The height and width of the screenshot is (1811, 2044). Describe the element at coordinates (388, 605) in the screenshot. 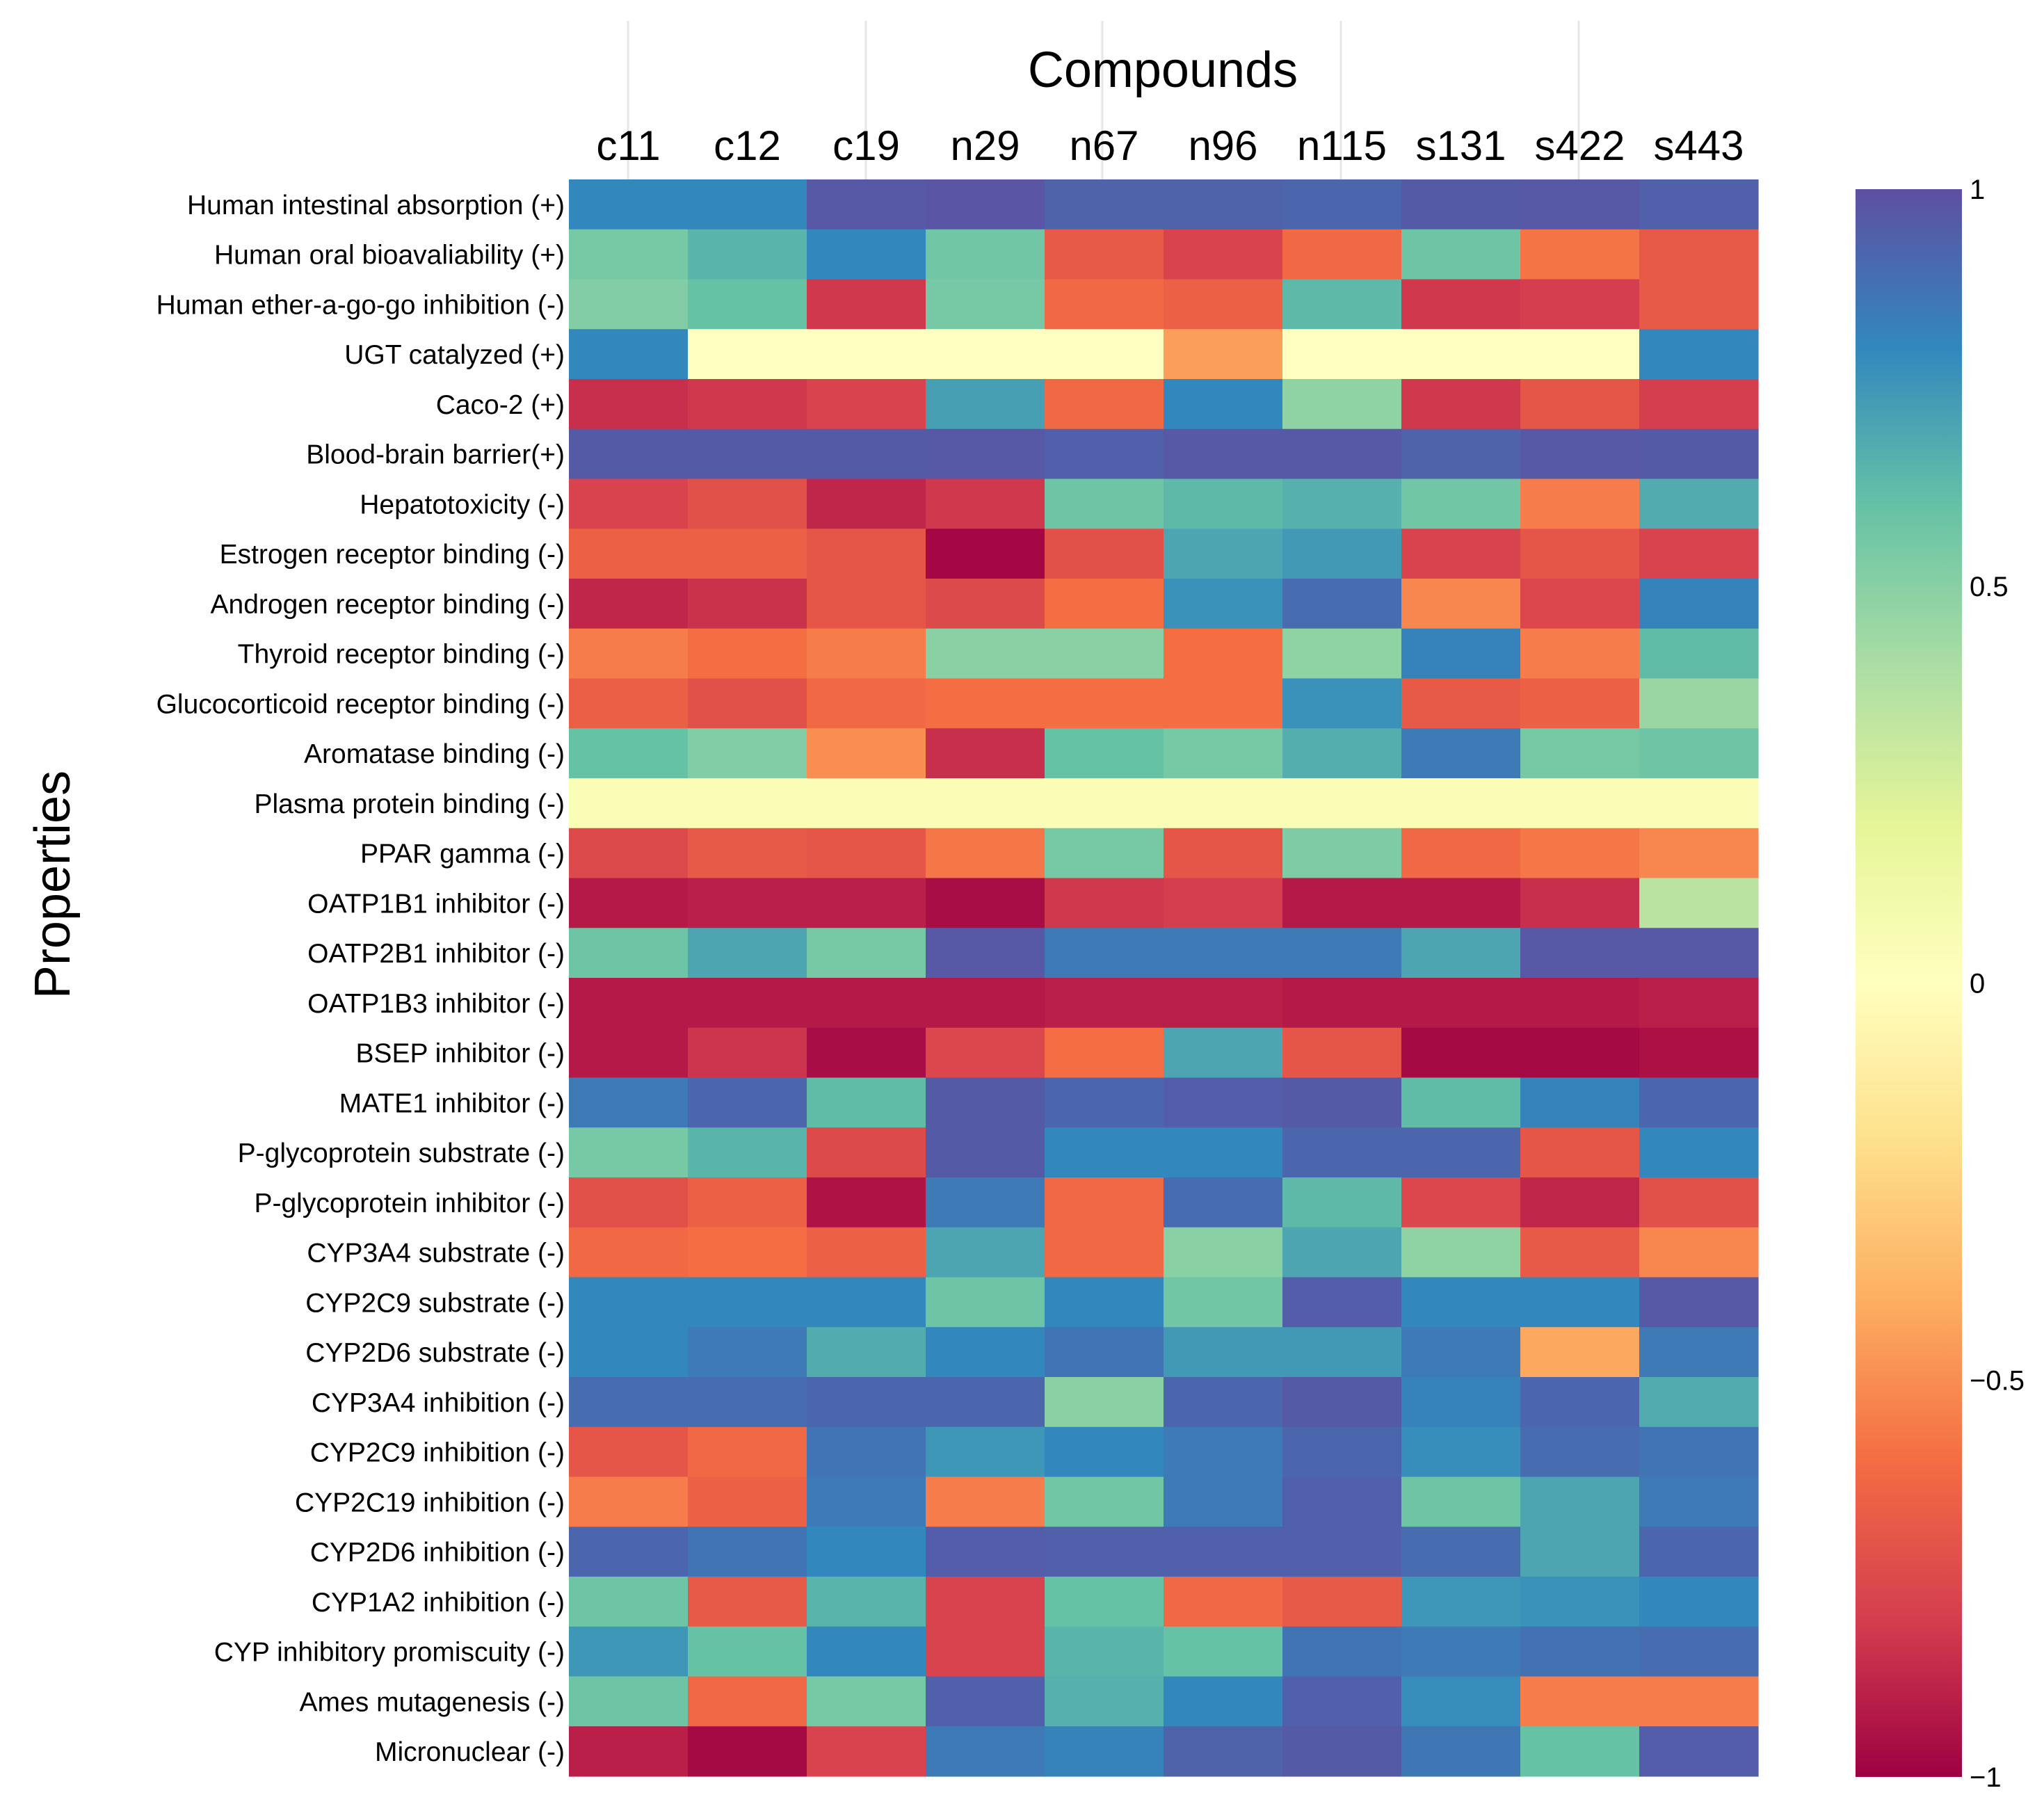

I see `y-tick-label: Androgen receptor binding (-)` at that location.